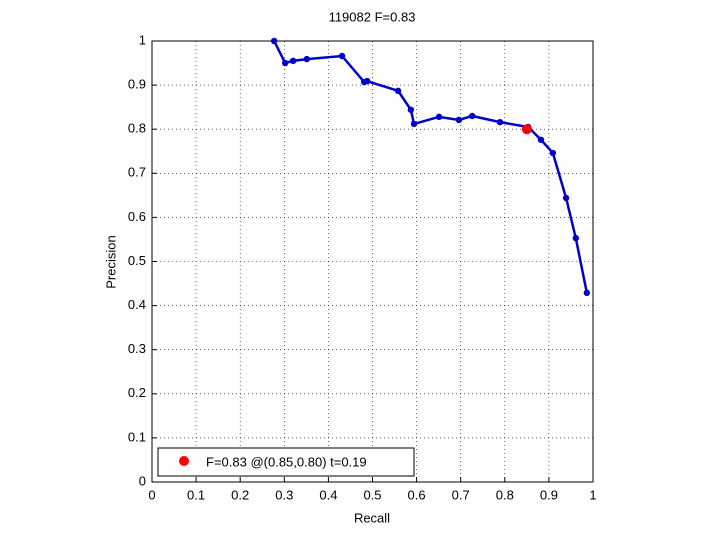 The height and width of the screenshot is (540, 720). Describe the element at coordinates (137, 392) in the screenshot. I see `y-tick-label: 0.2` at that location.